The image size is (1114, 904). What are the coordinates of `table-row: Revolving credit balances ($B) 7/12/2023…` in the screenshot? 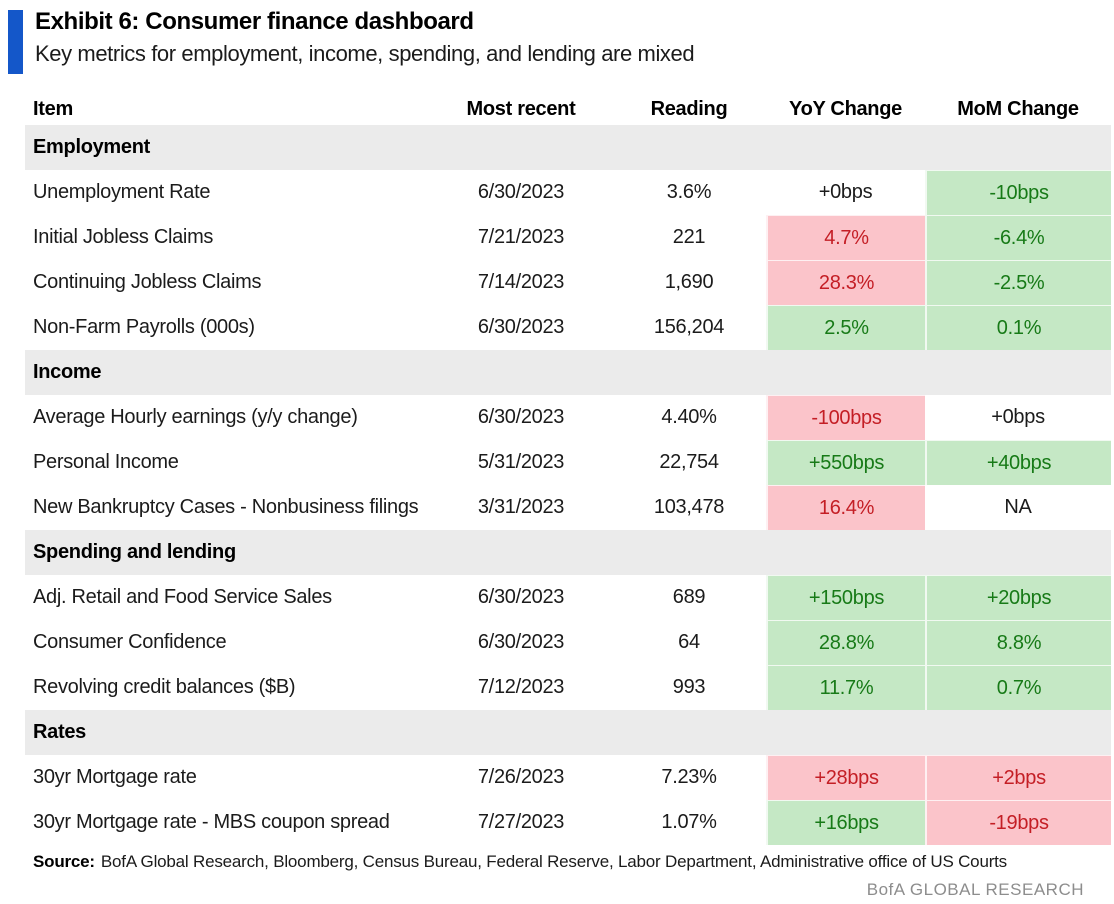 It's located at (568, 687).